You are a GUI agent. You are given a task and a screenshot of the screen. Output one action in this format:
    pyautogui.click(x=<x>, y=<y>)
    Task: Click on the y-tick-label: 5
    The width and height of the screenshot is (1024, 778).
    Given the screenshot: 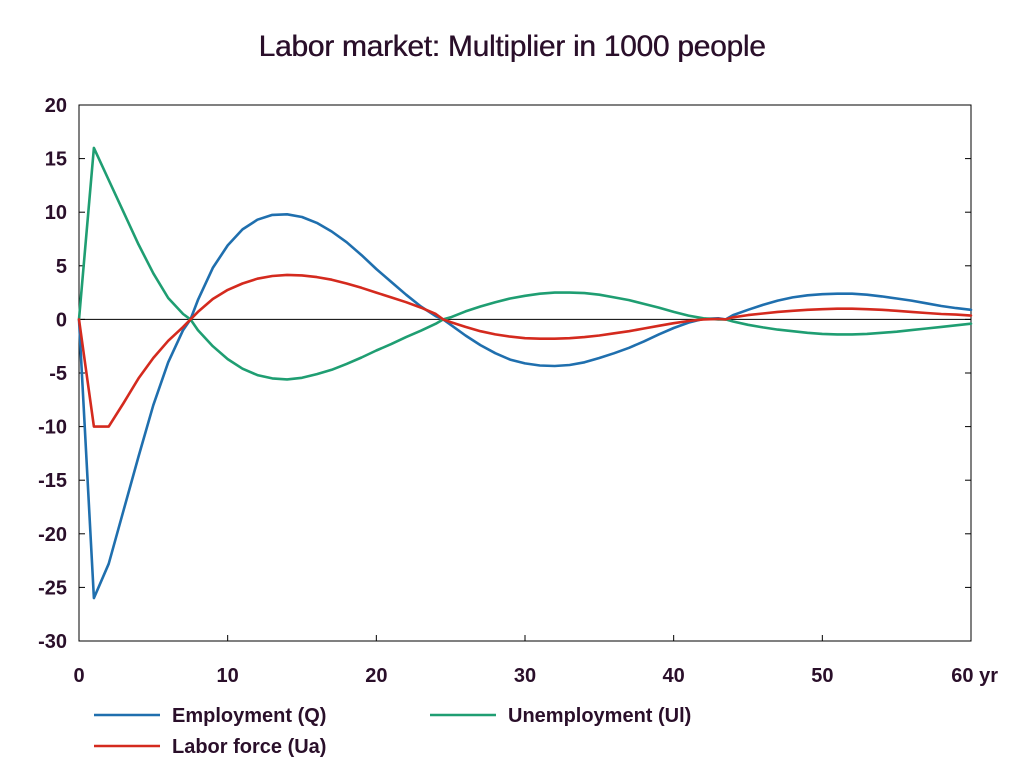 What is the action you would take?
    pyautogui.click(x=61, y=267)
    